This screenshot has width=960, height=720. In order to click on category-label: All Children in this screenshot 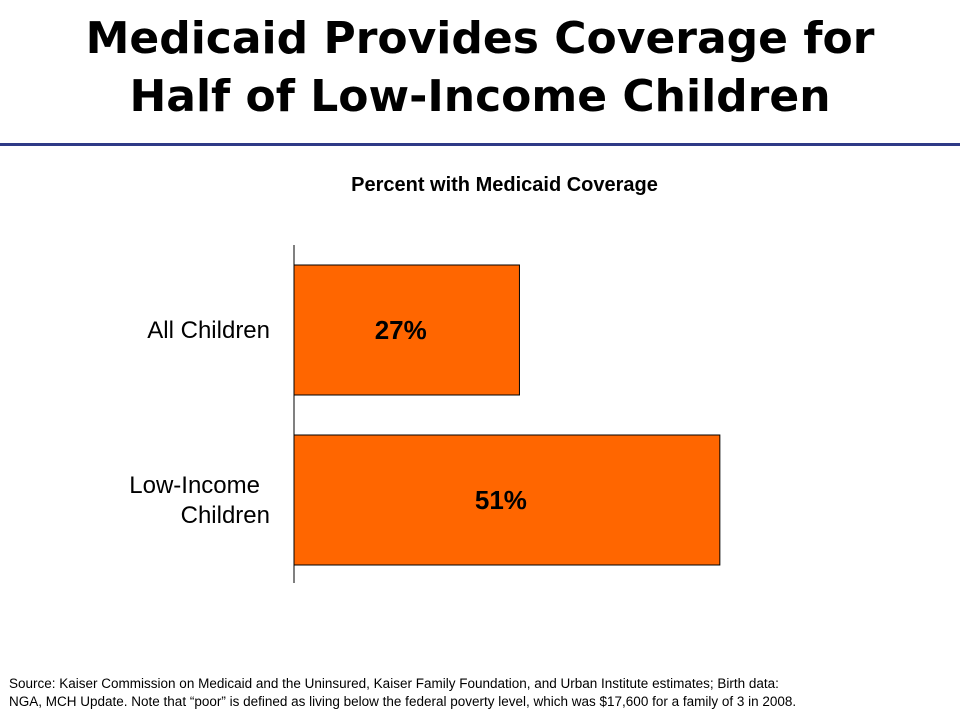, I will do `click(208, 330)`.